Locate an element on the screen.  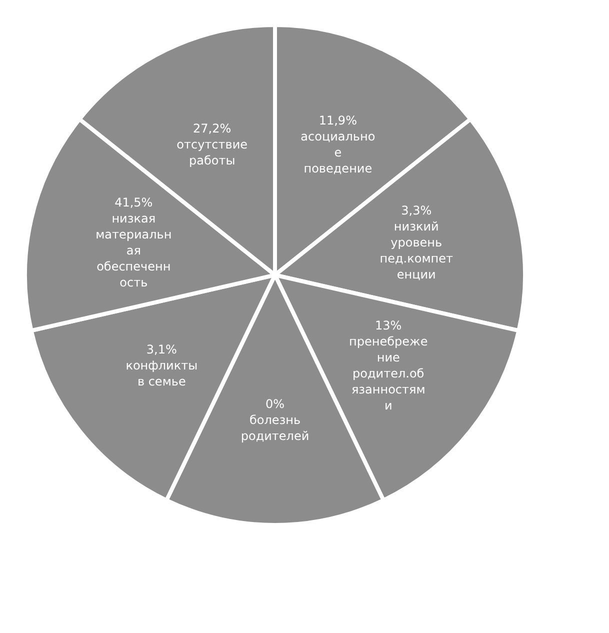
category-label: низкая материальная обеспеченность is located at coordinates (134, 251).